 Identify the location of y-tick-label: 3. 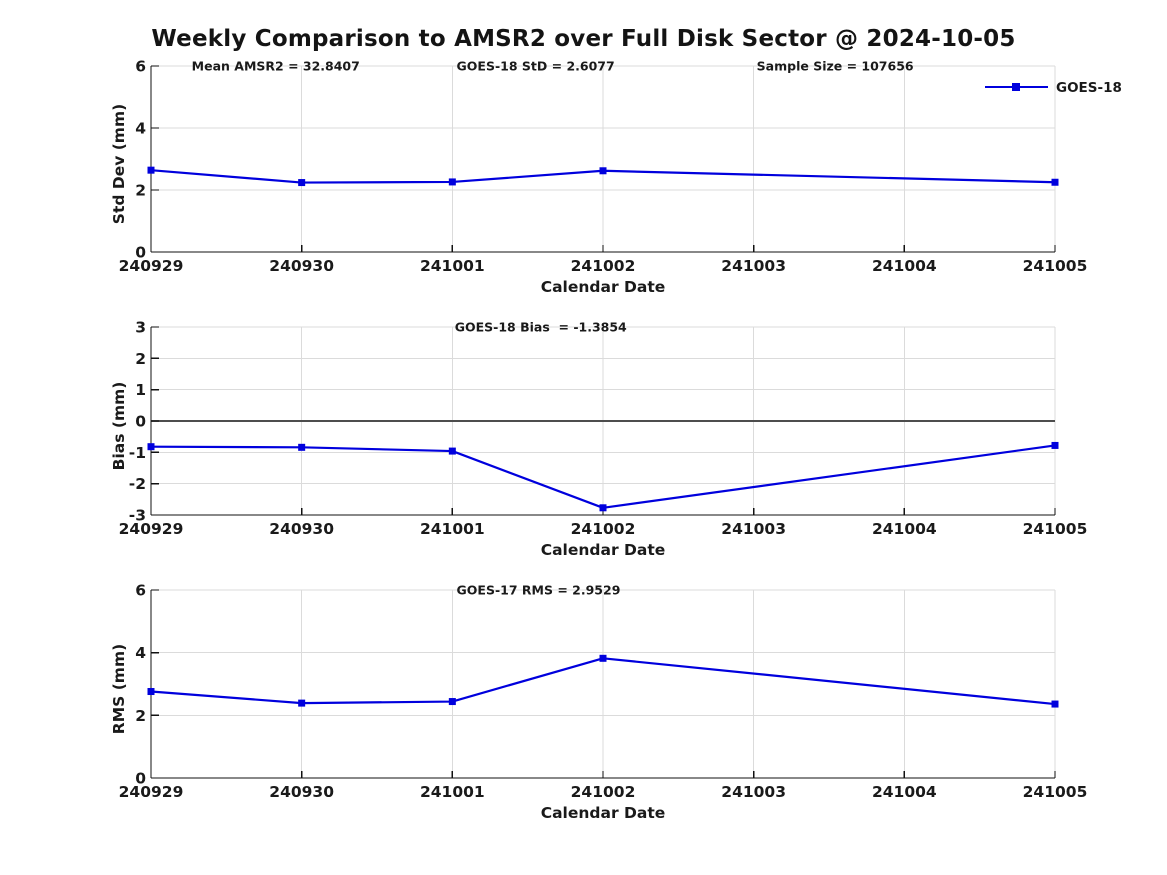
(140, 328).